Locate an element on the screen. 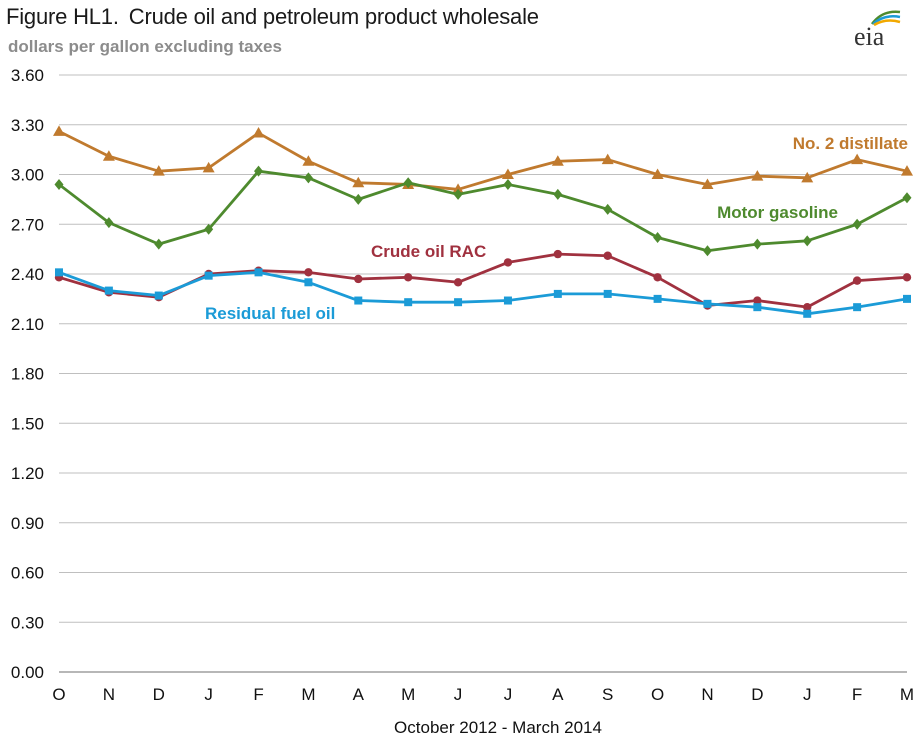  eia-logo-icon is located at coordinates (885, 18).